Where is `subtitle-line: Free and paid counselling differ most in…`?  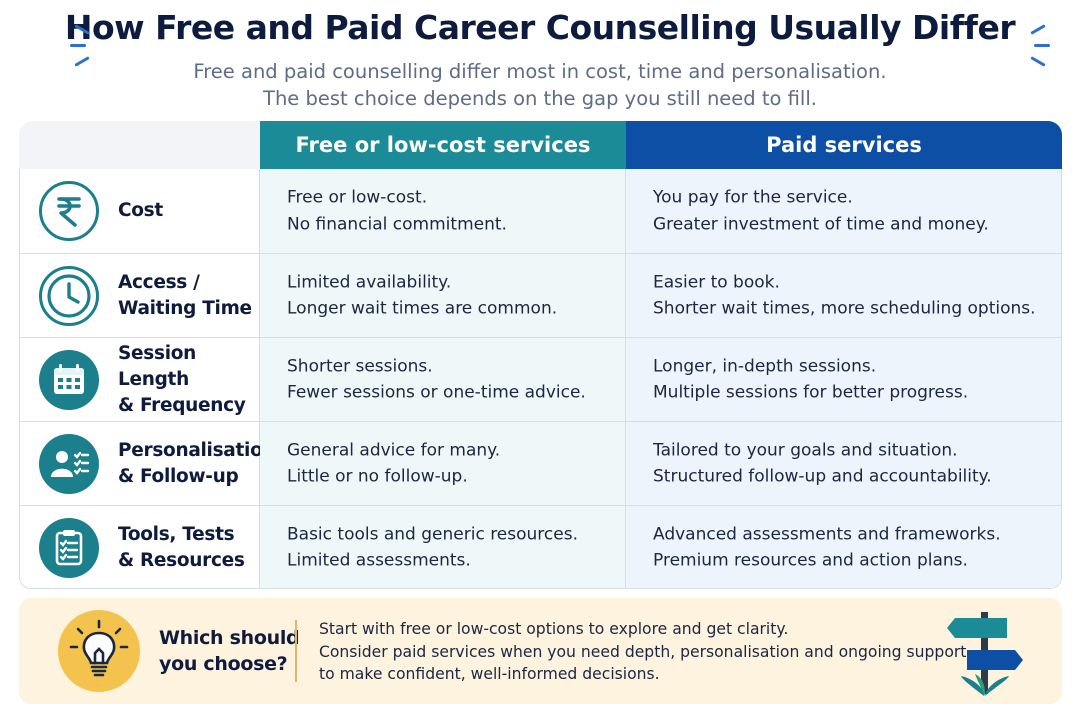
subtitle-line: Free and paid counselling differ most in… is located at coordinates (540, 71).